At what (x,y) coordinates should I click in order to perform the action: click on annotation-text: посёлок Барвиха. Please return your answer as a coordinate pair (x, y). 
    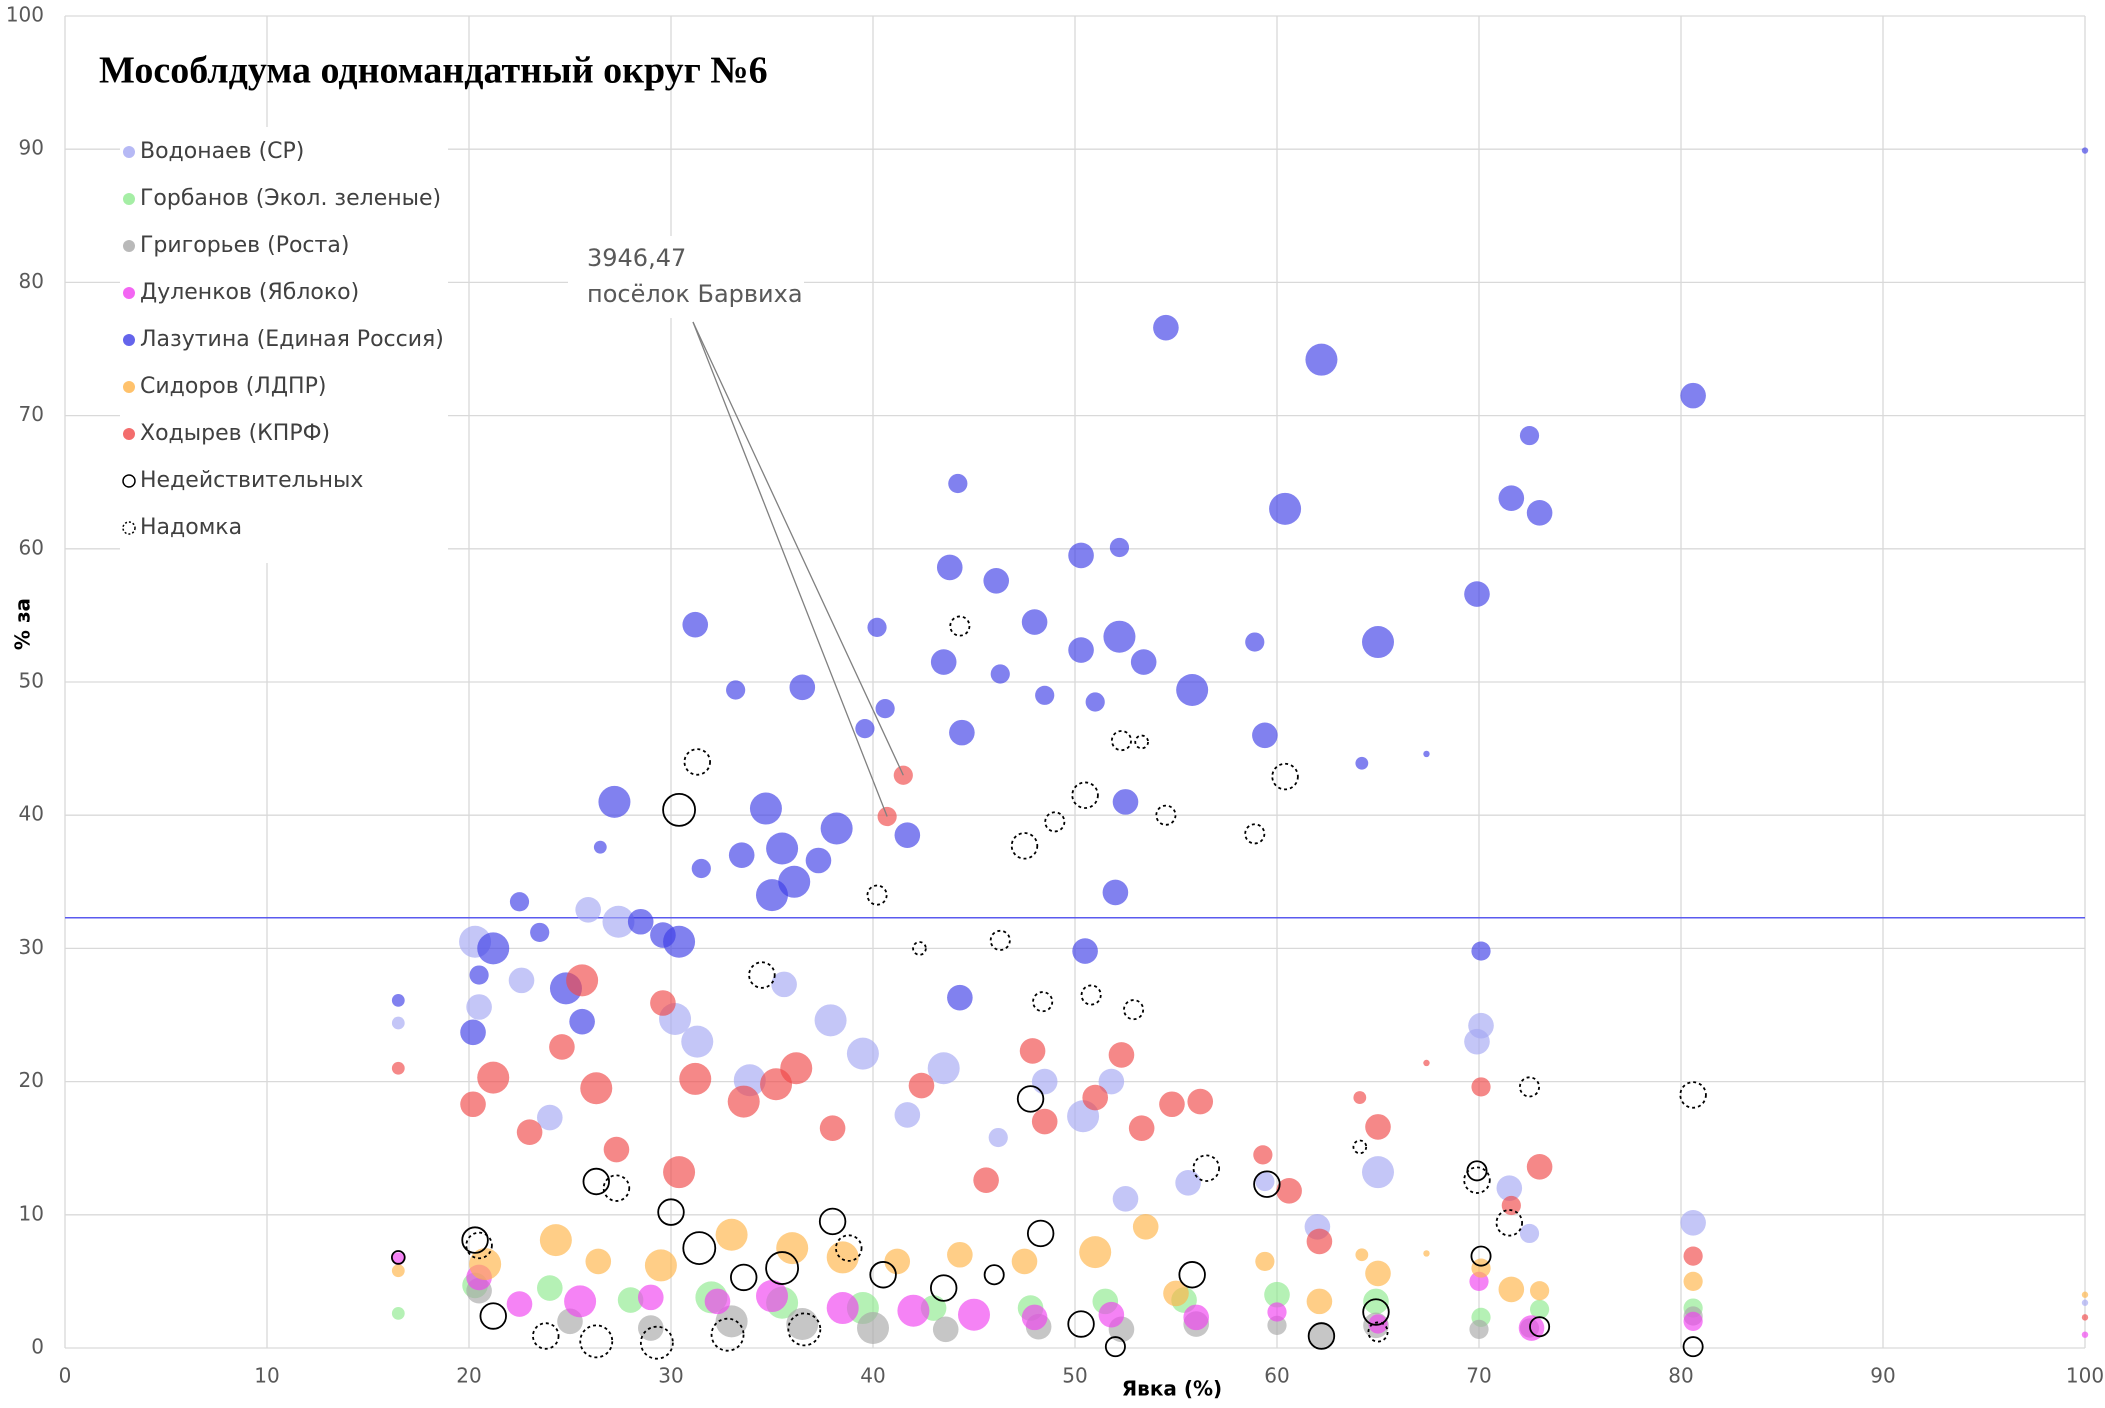
    Looking at the image, I should click on (695, 294).